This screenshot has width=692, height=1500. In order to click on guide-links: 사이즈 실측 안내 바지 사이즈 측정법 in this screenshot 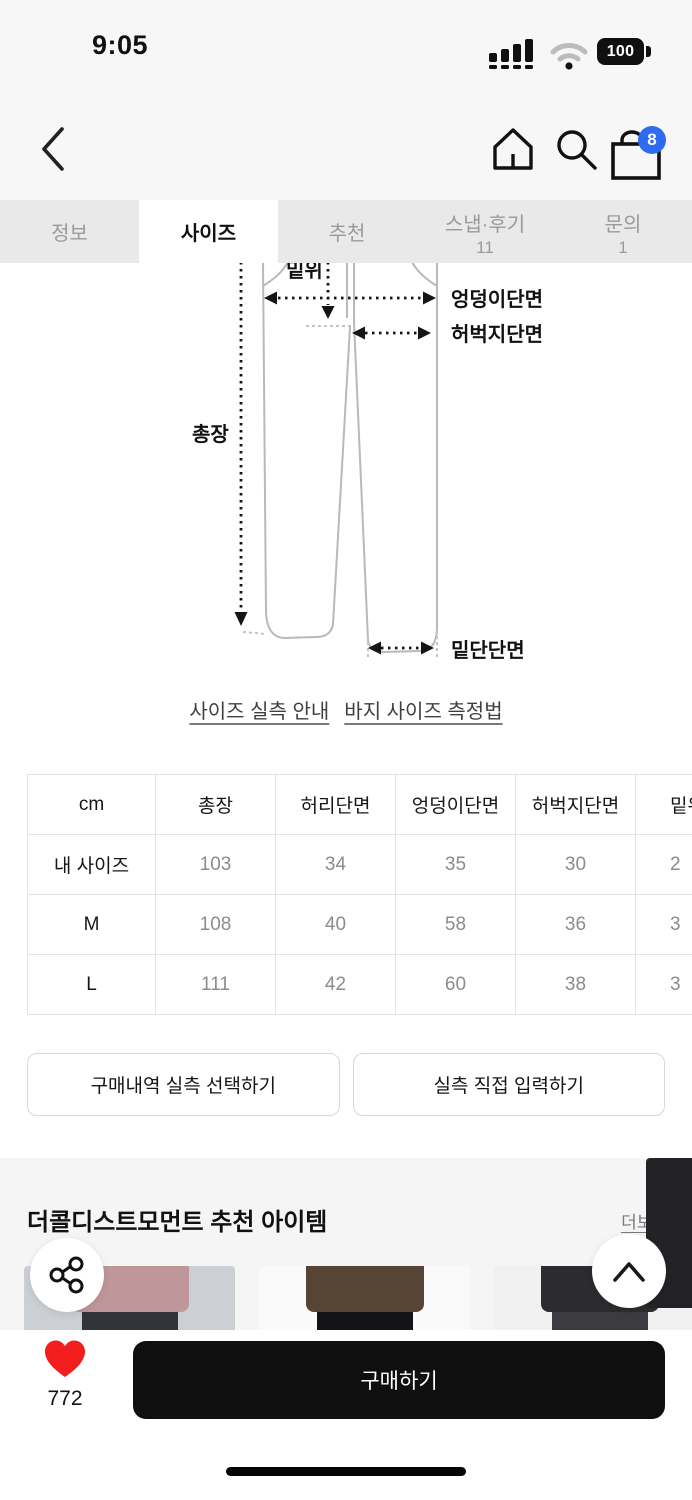, I will do `click(346, 709)`.